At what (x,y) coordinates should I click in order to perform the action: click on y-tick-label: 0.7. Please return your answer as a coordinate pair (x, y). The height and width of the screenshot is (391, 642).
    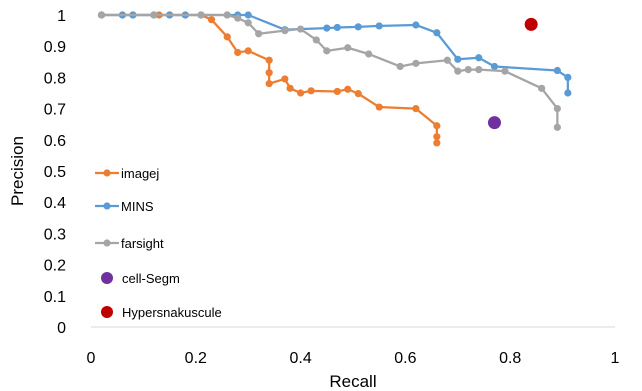
    Looking at the image, I should click on (55, 110).